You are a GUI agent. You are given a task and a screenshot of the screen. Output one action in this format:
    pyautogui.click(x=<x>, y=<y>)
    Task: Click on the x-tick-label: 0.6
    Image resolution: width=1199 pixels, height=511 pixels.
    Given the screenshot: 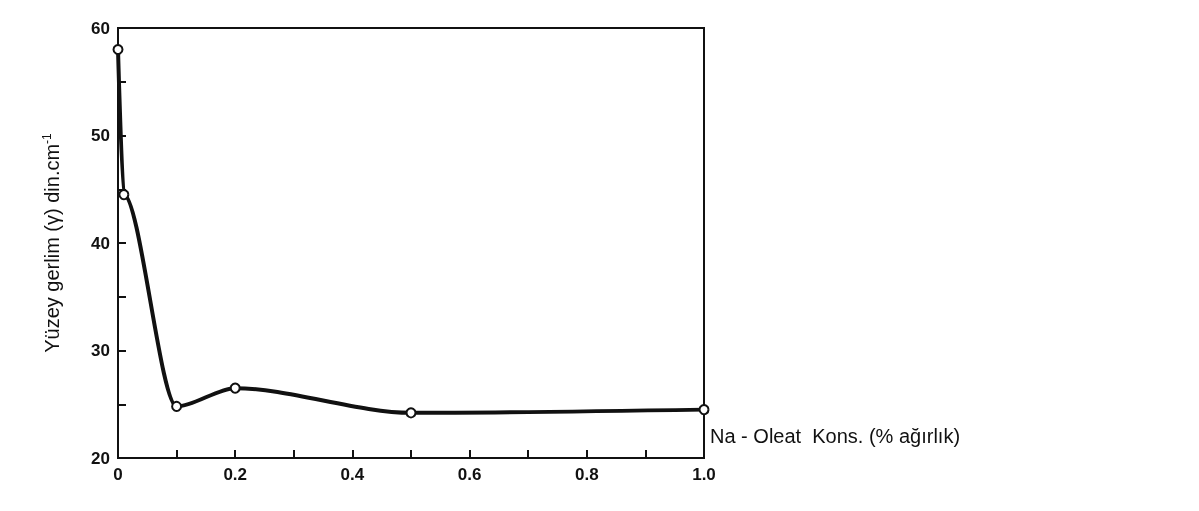 What is the action you would take?
    pyautogui.click(x=469, y=474)
    